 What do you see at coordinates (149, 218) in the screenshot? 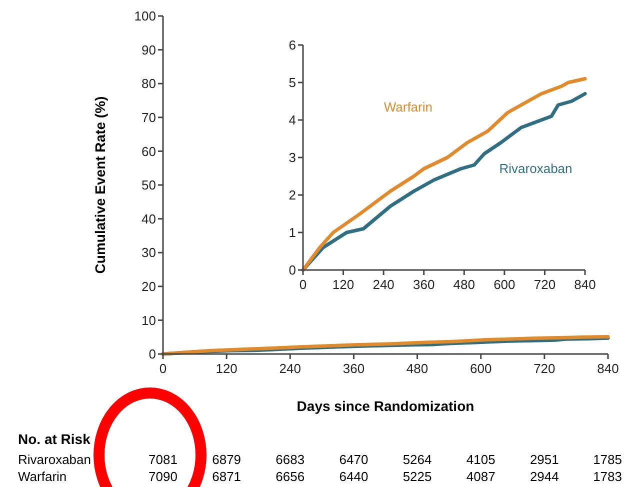
I see `y-tick-label: 40` at bounding box center [149, 218].